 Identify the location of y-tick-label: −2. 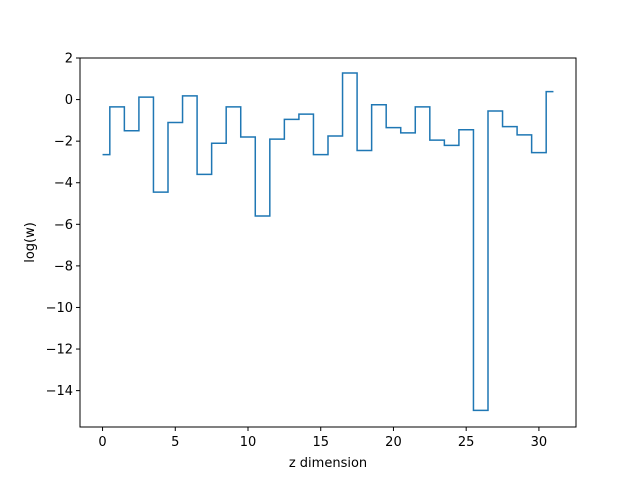
(63, 142).